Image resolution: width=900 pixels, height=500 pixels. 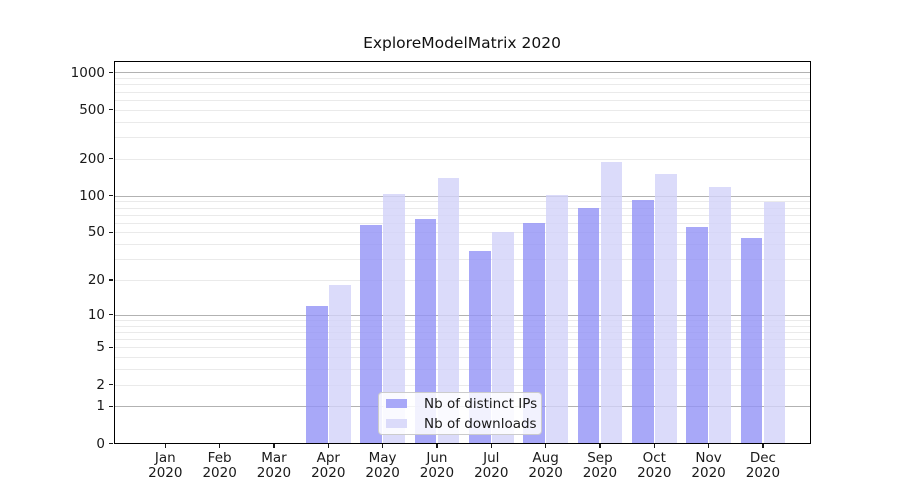 What do you see at coordinates (339, 364) in the screenshot?
I see `bar-nb-of-downloads-apr` at bounding box center [339, 364].